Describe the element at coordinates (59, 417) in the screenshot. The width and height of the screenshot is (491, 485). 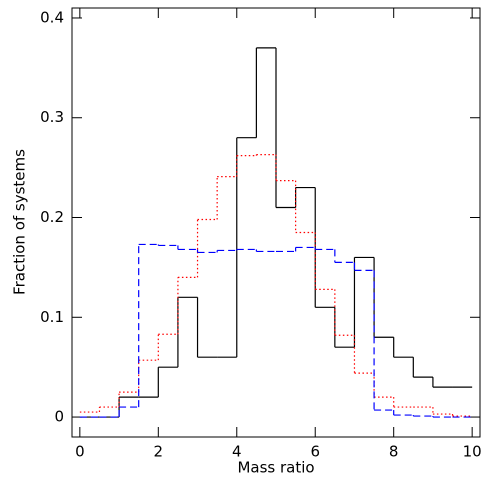
I see `y-tick-label: 0` at that location.